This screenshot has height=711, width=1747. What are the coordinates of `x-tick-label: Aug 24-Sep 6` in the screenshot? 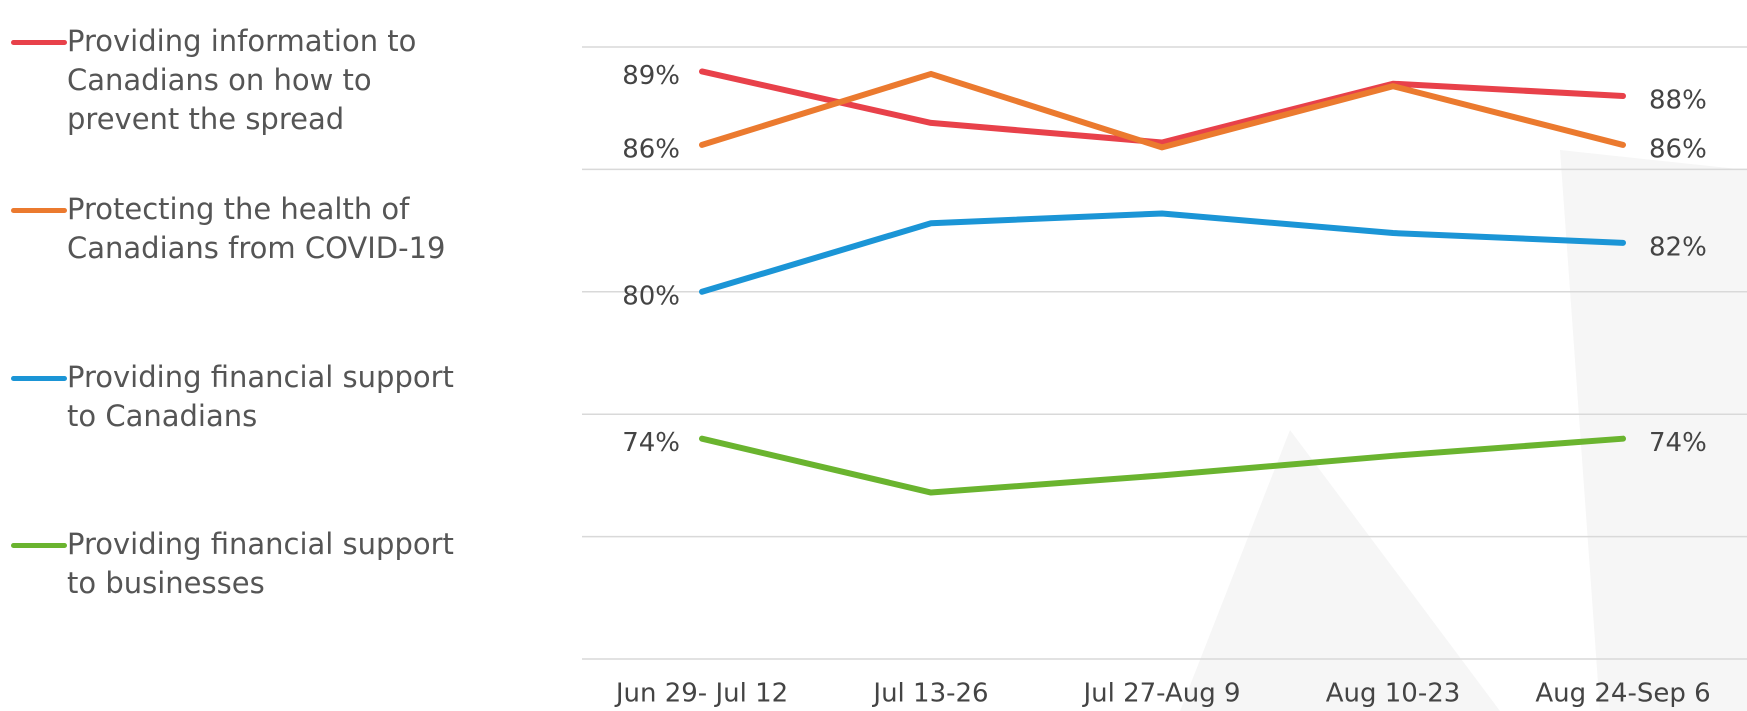 It's located at (1622, 694).